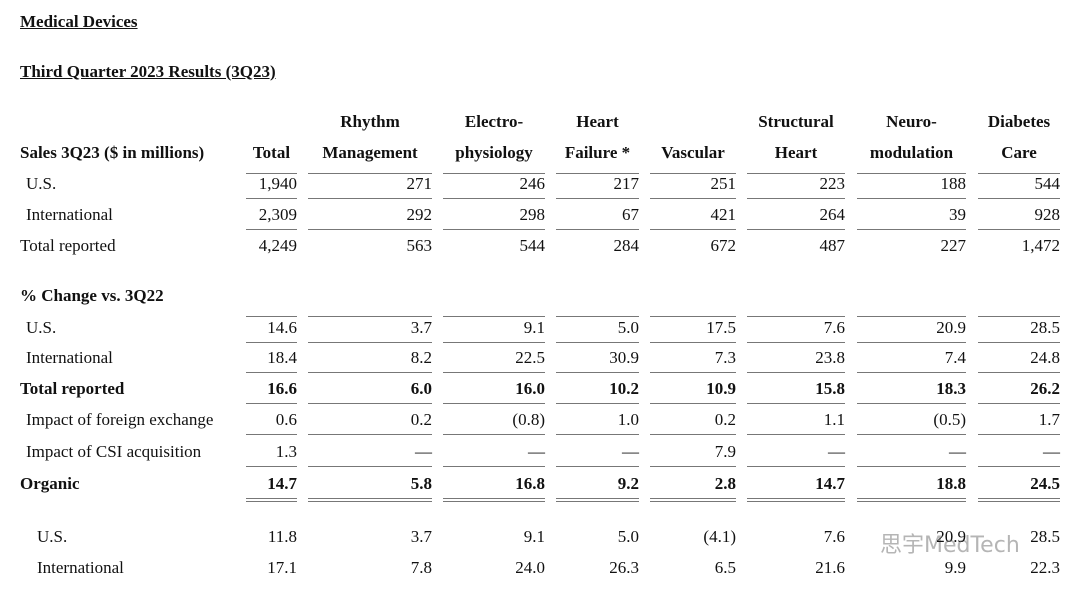  I want to click on cell: (0.5), so click(949, 419).